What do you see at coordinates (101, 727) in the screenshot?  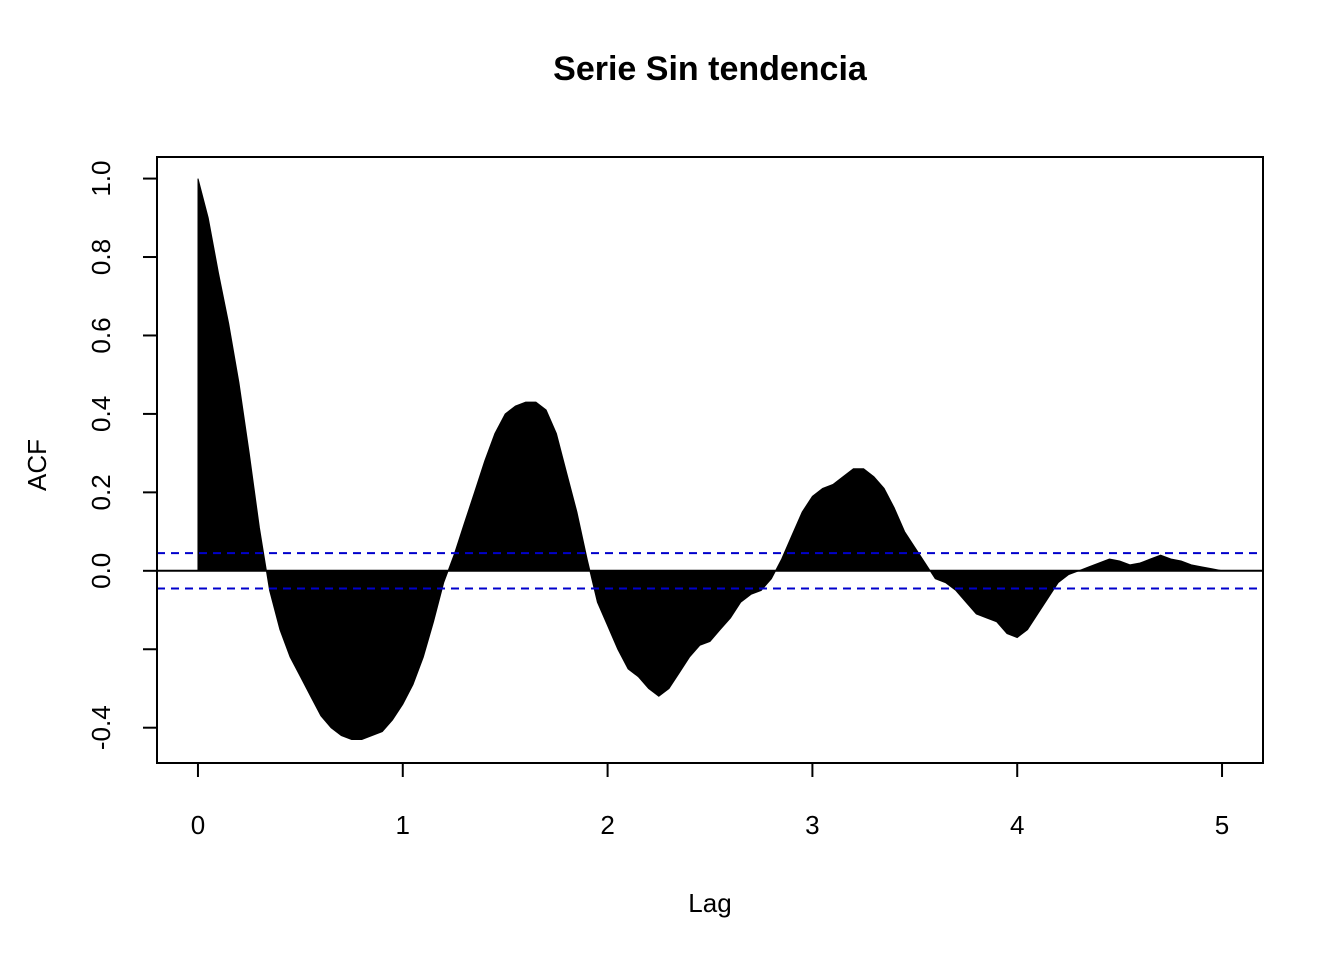 I see `y-tick-label: -0.4` at bounding box center [101, 727].